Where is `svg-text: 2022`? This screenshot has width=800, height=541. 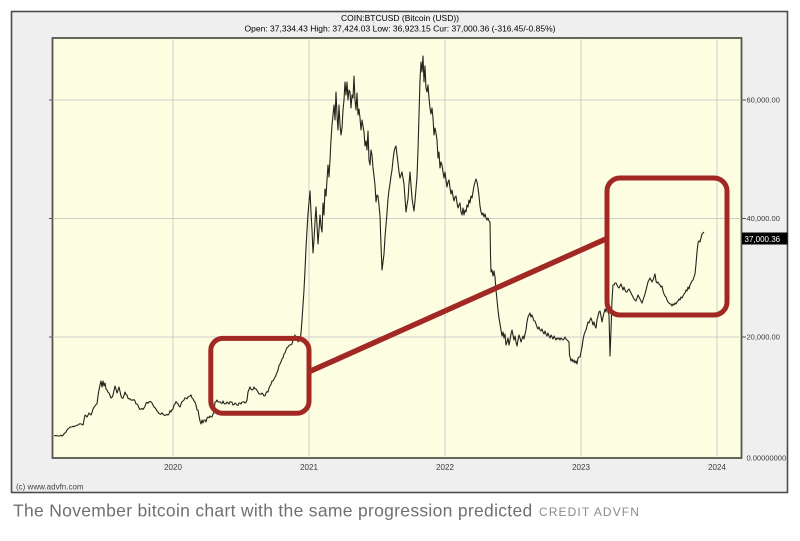
svg-text: 2022 is located at coordinates (445, 467).